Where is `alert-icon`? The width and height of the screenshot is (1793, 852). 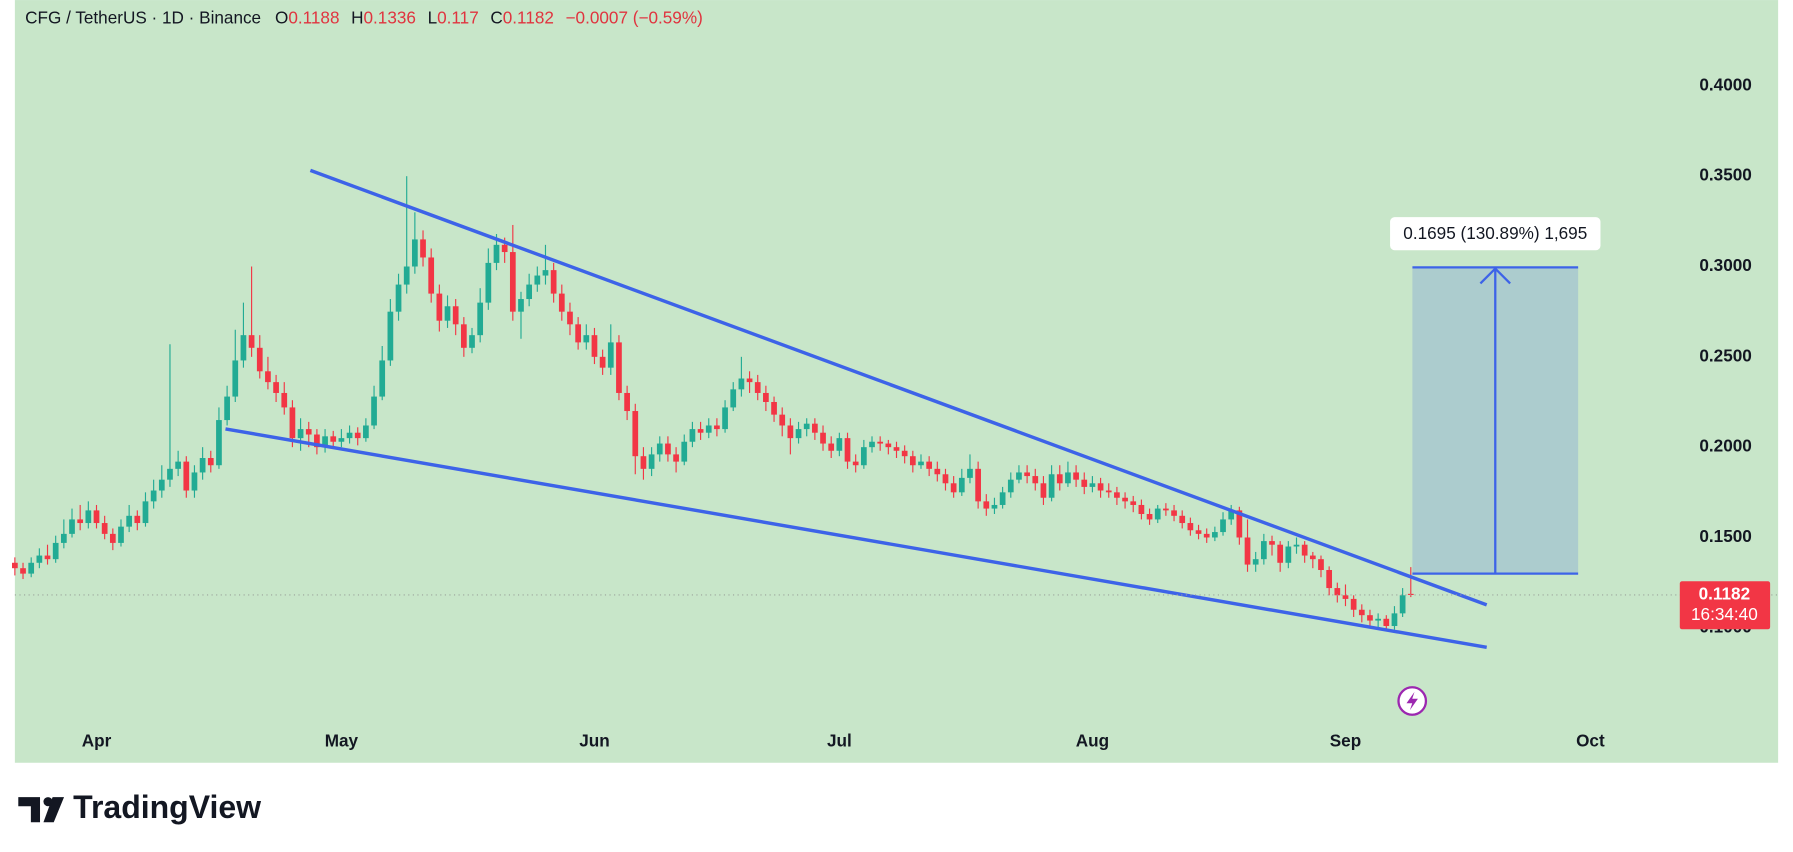 alert-icon is located at coordinates (1412, 701).